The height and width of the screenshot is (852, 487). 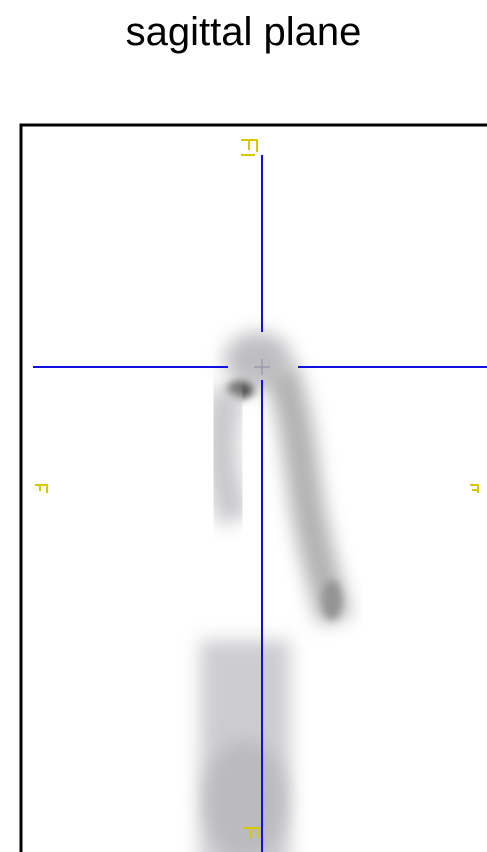 I want to click on image-title: sagittal plane, so click(x=243, y=32).